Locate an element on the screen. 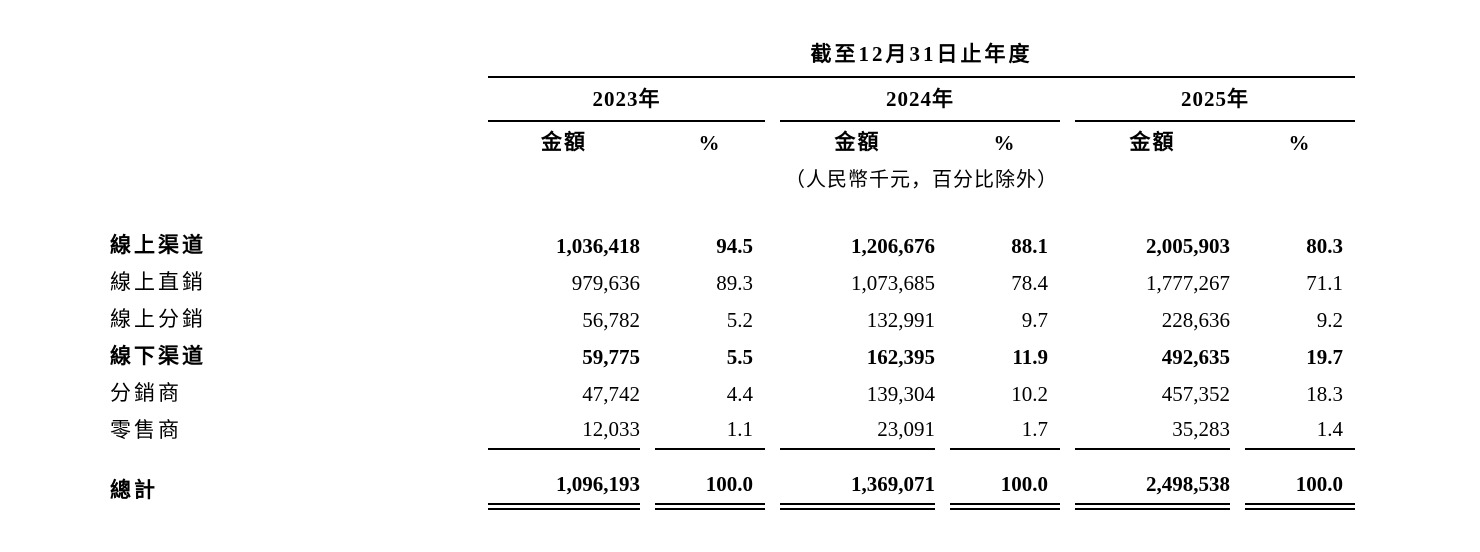  amount-2024: 162,395 is located at coordinates (900, 357).